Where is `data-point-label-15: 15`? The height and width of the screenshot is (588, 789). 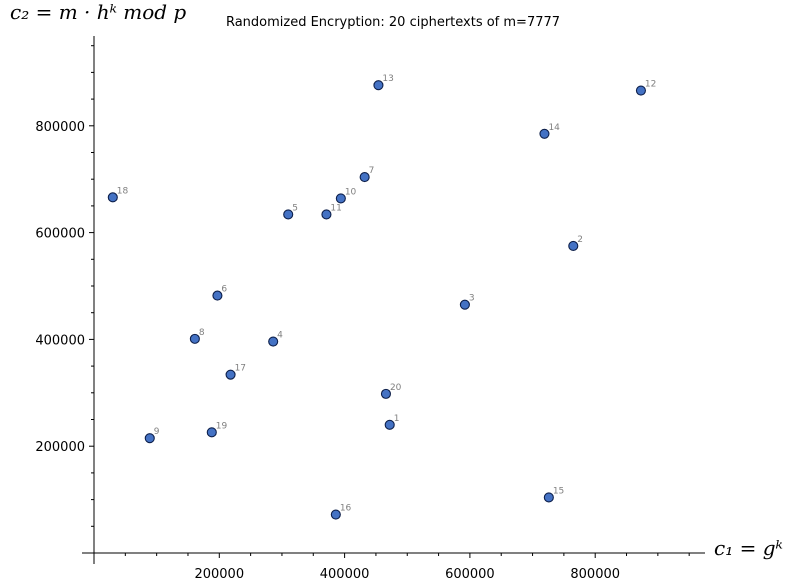 data-point-label-15: 15 is located at coordinates (558, 491).